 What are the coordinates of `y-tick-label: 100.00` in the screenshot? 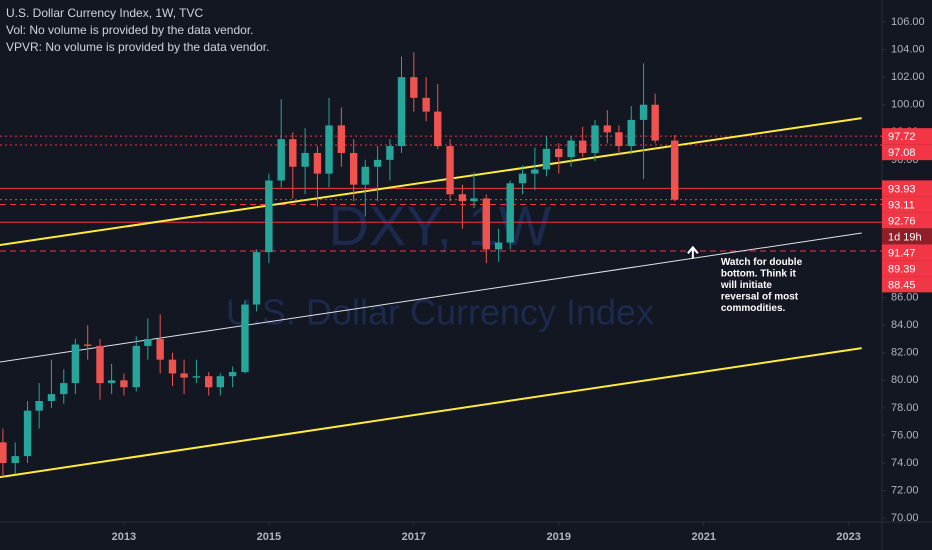 It's located at (908, 105).